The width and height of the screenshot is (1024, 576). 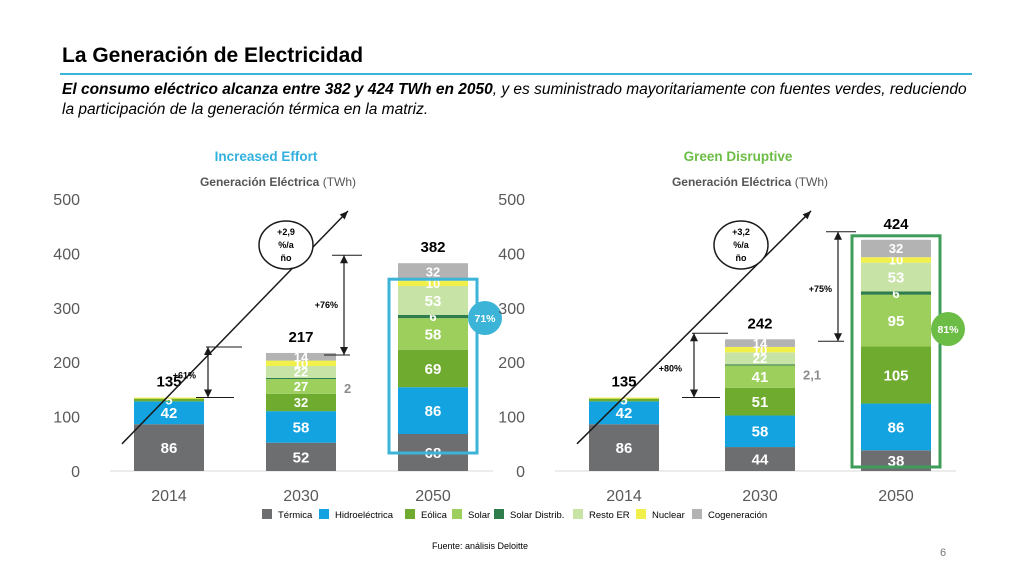 What do you see at coordinates (301, 378) in the screenshot?
I see `chart1-bar-segment-solar-distrib-` at bounding box center [301, 378].